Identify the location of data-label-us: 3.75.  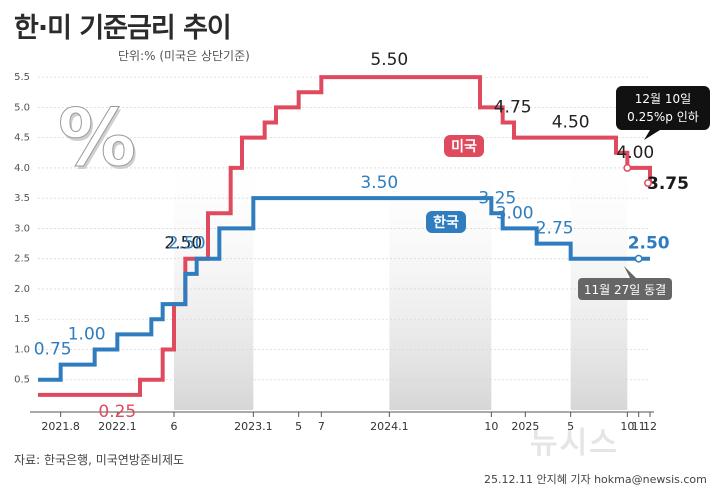
(668, 184).